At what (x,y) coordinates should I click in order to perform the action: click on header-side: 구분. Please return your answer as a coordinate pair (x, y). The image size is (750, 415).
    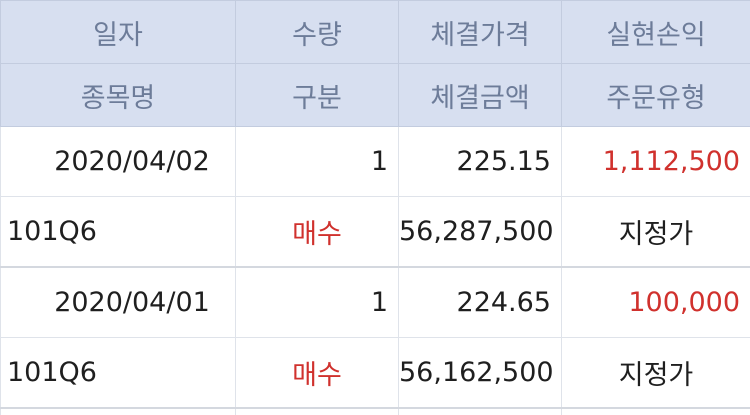
    Looking at the image, I should click on (317, 95).